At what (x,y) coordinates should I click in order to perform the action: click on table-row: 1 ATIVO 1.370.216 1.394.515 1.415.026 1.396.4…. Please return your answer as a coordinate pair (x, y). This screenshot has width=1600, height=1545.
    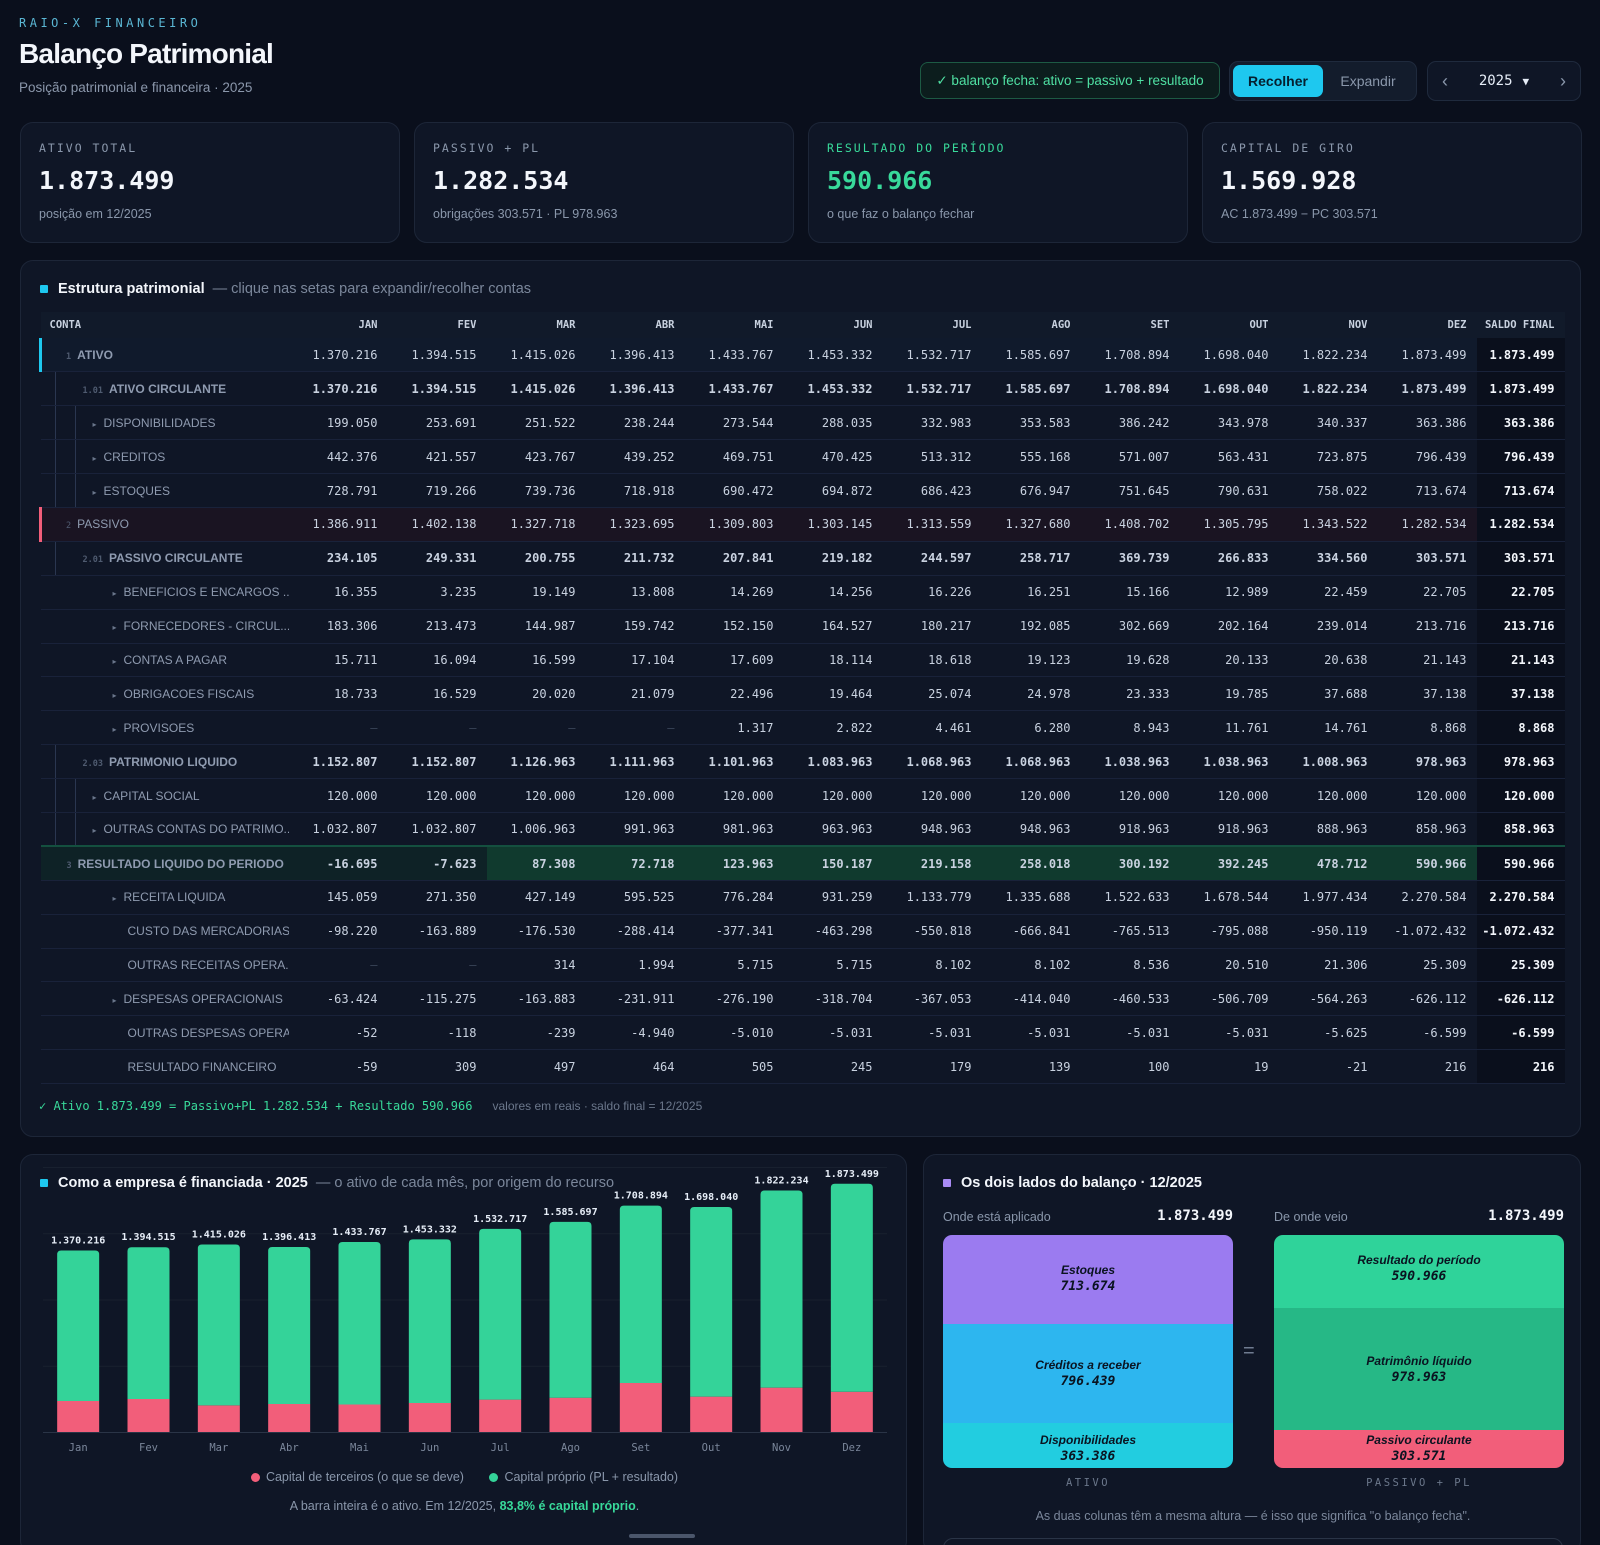
    Looking at the image, I should click on (802, 355).